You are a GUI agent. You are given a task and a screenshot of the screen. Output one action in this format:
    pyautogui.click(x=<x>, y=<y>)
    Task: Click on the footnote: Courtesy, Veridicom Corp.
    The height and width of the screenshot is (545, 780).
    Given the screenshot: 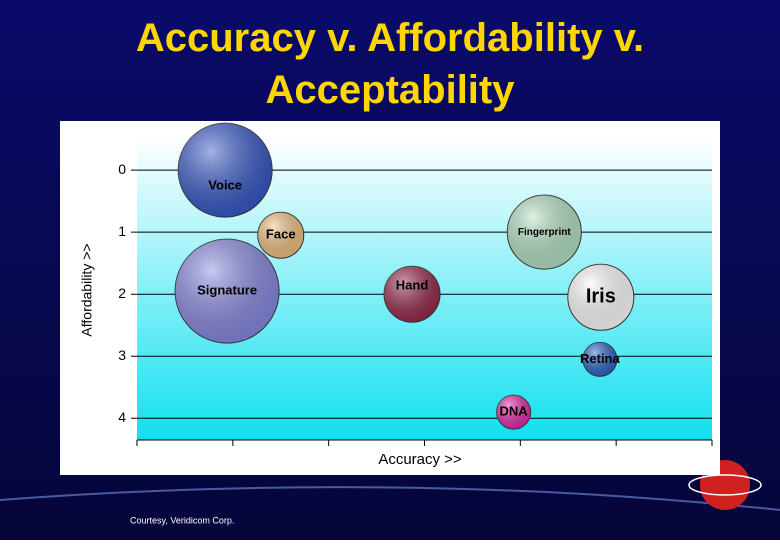 What is the action you would take?
    pyautogui.click(x=182, y=520)
    